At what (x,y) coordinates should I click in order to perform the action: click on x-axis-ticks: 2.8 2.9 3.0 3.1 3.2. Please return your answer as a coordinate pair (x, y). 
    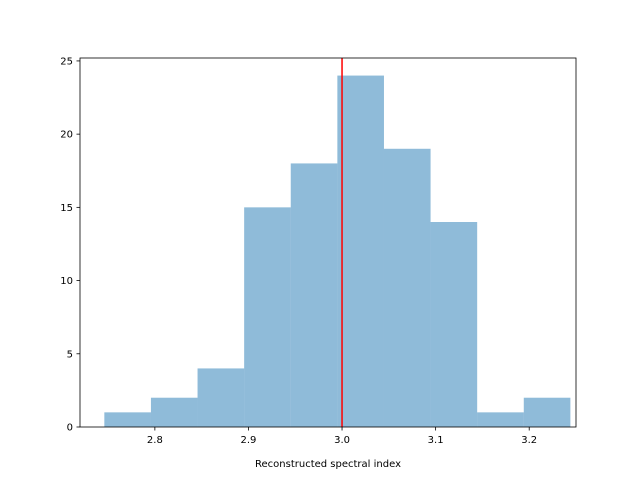
    Looking at the image, I should click on (342, 436).